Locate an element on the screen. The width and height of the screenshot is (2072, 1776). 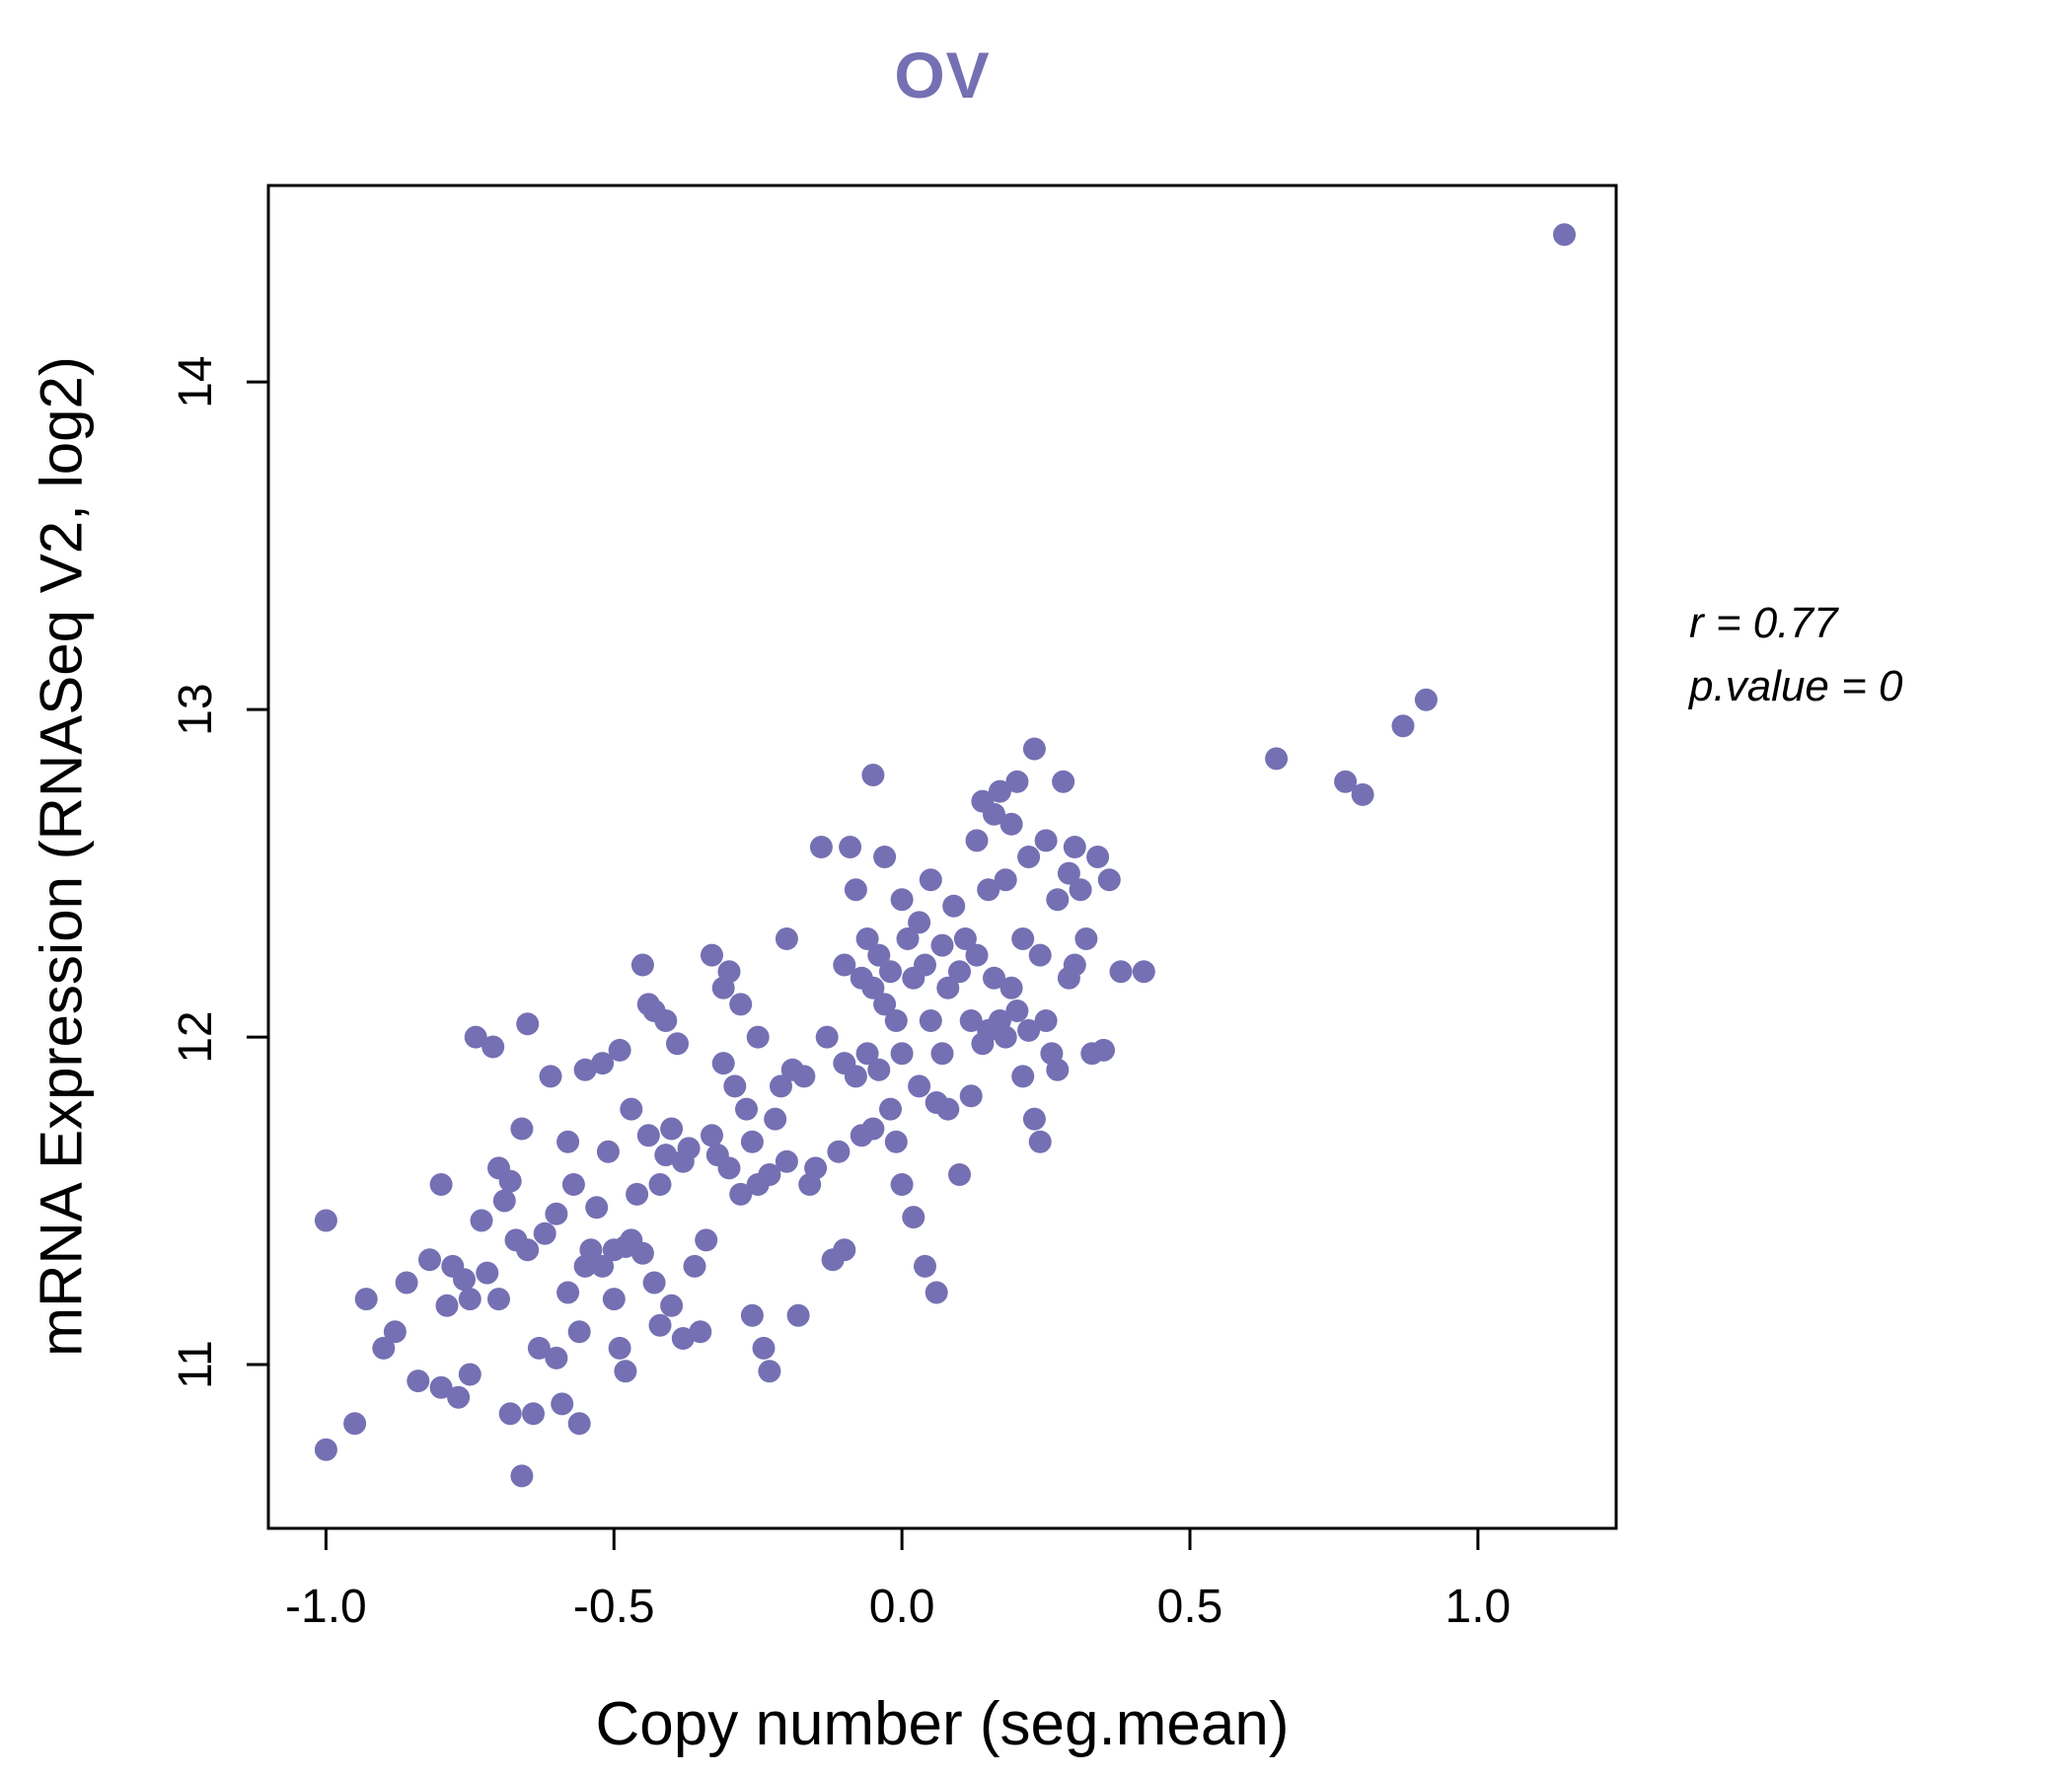
x-tick-label: 0.5 is located at coordinates (1190, 1607).